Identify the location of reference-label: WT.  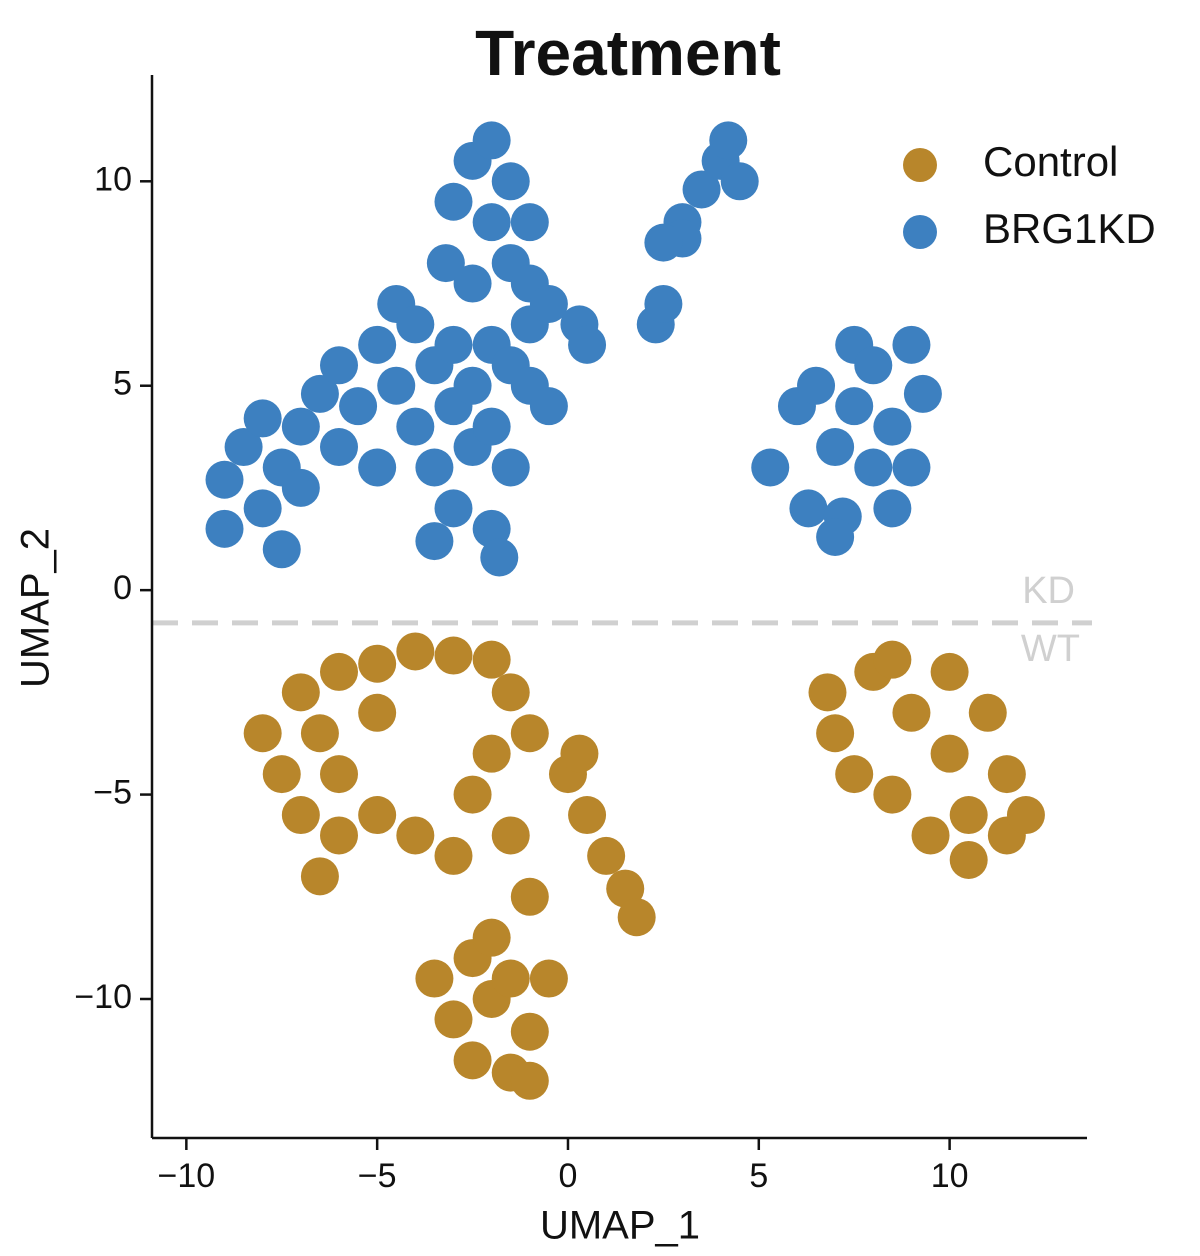
(1050, 649).